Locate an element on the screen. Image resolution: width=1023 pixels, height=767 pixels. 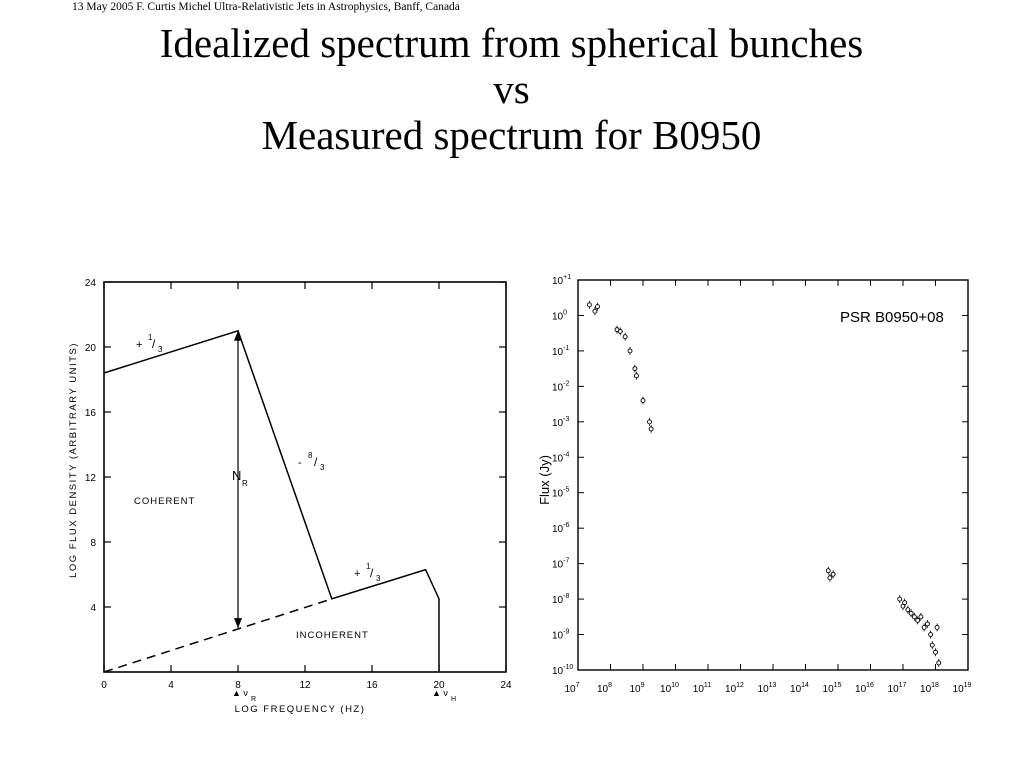
coherent-label: COHERENT is located at coordinates (164, 501).